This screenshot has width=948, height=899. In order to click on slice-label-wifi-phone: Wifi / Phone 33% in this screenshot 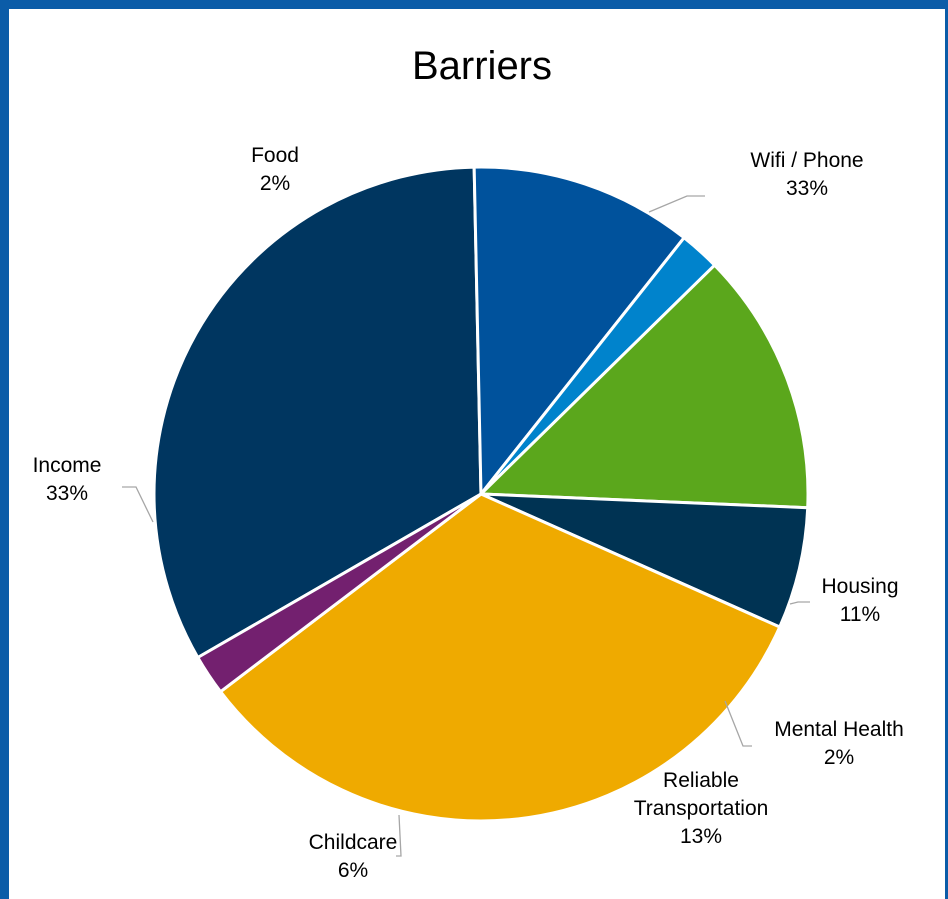, I will do `click(806, 174)`.